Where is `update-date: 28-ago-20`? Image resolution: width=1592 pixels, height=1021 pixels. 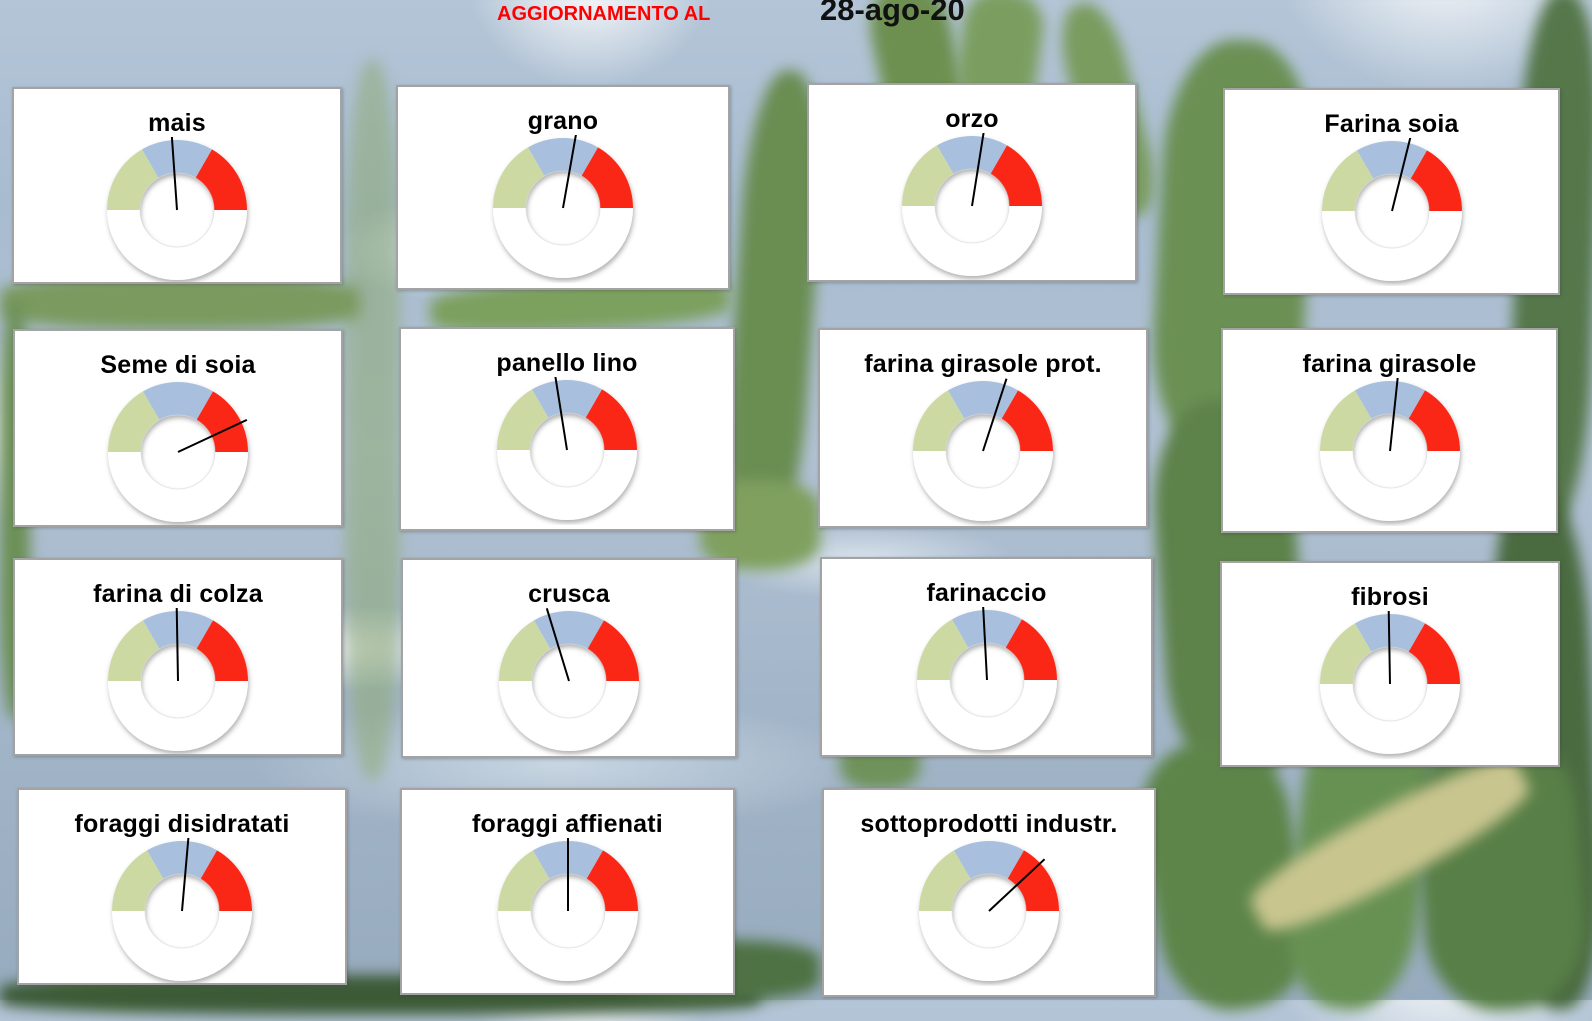
update-date: 28-ago-20 is located at coordinates (892, 13).